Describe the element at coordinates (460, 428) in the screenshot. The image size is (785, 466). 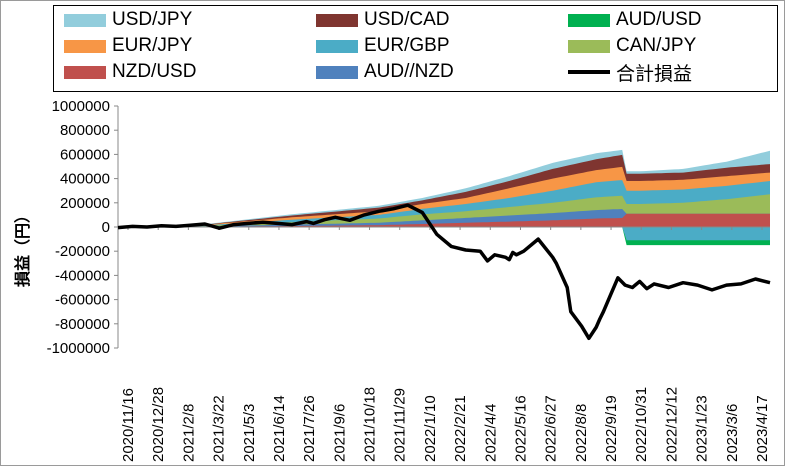
I see `x-tick-label: 2022/2/21` at that location.